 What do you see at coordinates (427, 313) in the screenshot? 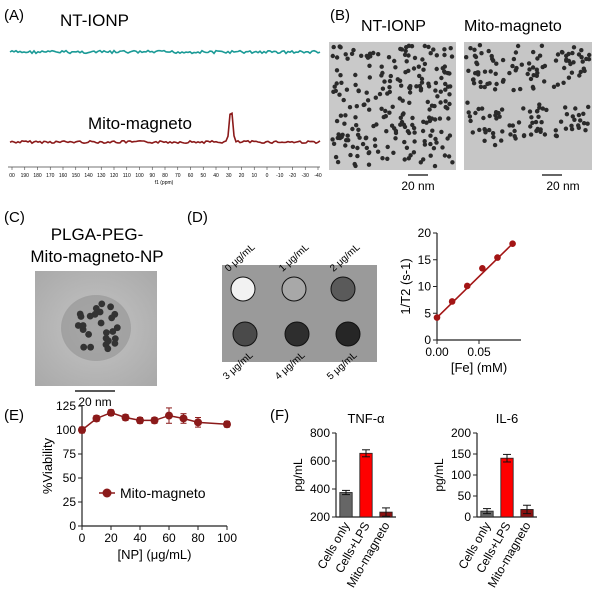
I see `y-tick-label: 5` at bounding box center [427, 313].